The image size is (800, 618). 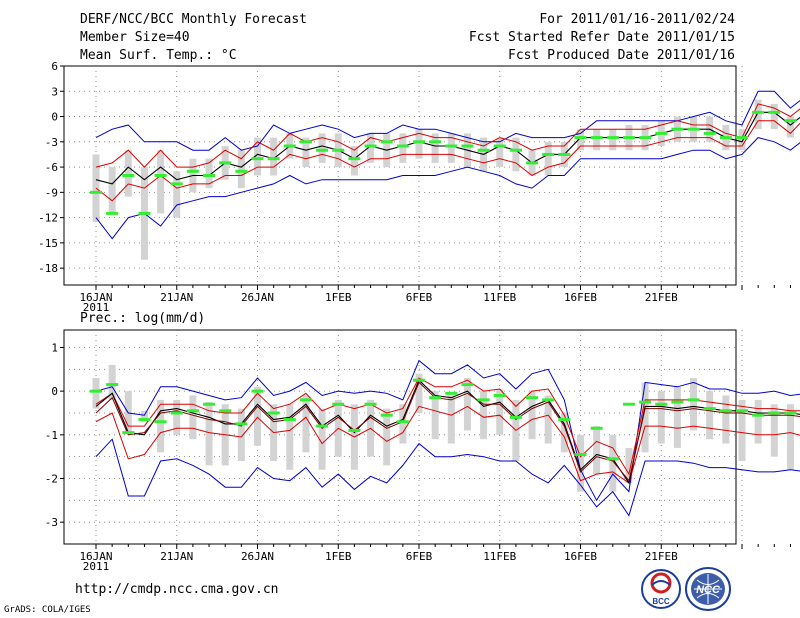 What do you see at coordinates (48, 268) in the screenshot?
I see `y-tick-label: -18` at bounding box center [48, 268].